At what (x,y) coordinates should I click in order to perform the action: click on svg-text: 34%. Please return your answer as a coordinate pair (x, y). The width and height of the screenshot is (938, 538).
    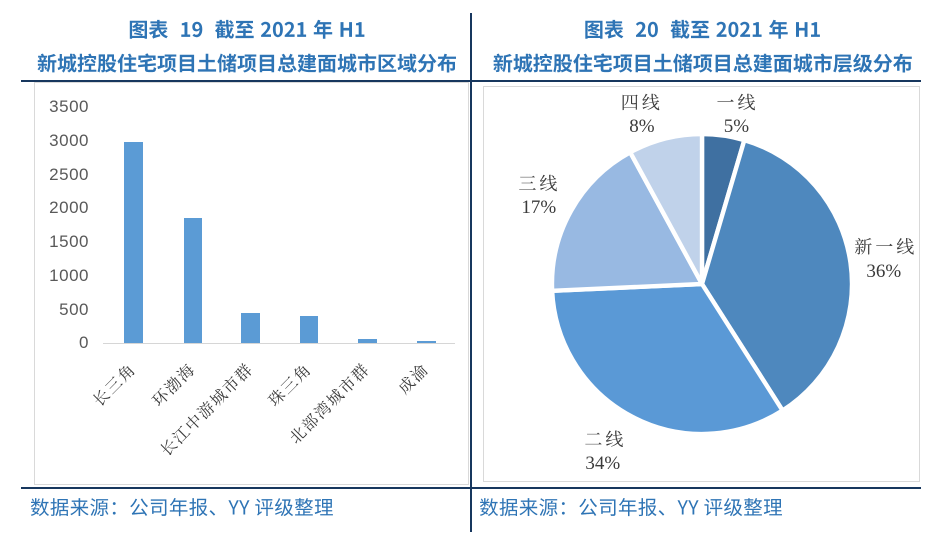
    Looking at the image, I should click on (602, 463).